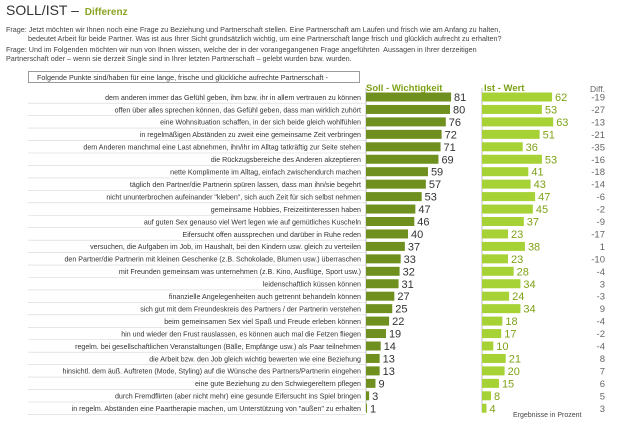  I want to click on soll-value-label: 47, so click(424, 210).